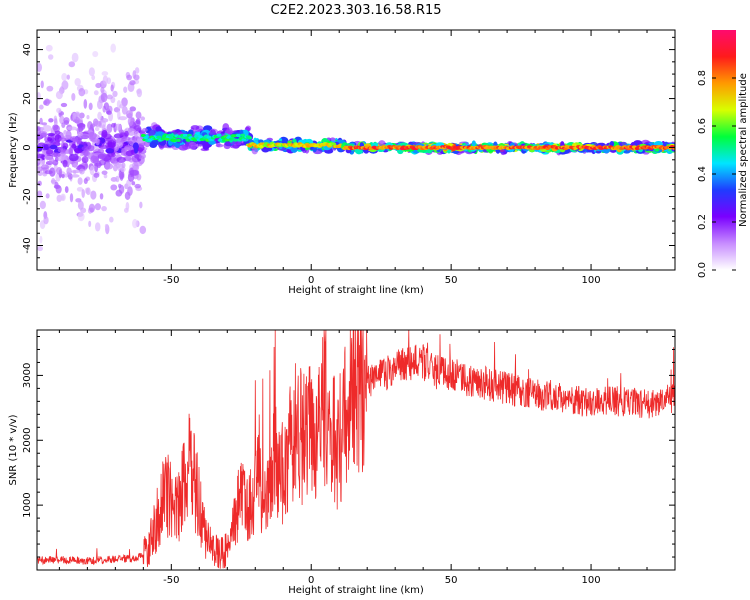 Image resolution: width=750 pixels, height=600 pixels. I want to click on x-tick-label: -50, so click(171, 580).